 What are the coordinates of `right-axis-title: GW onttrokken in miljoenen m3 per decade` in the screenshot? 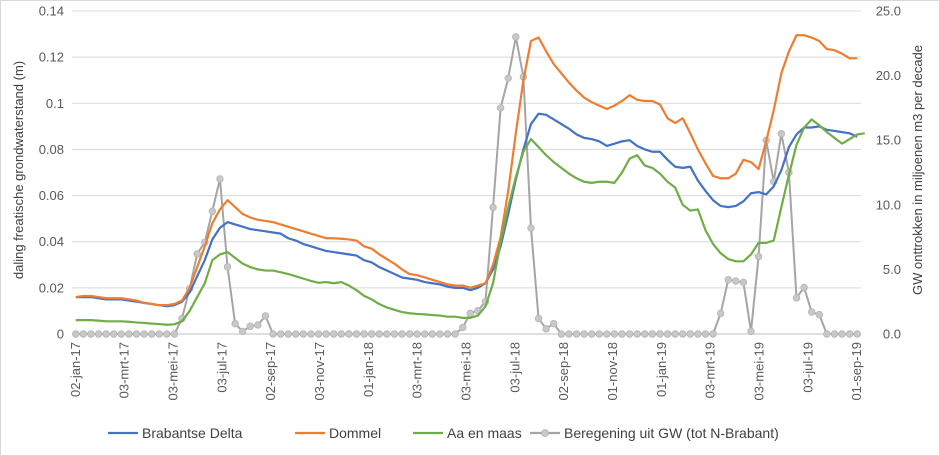 It's located at (917, 170).